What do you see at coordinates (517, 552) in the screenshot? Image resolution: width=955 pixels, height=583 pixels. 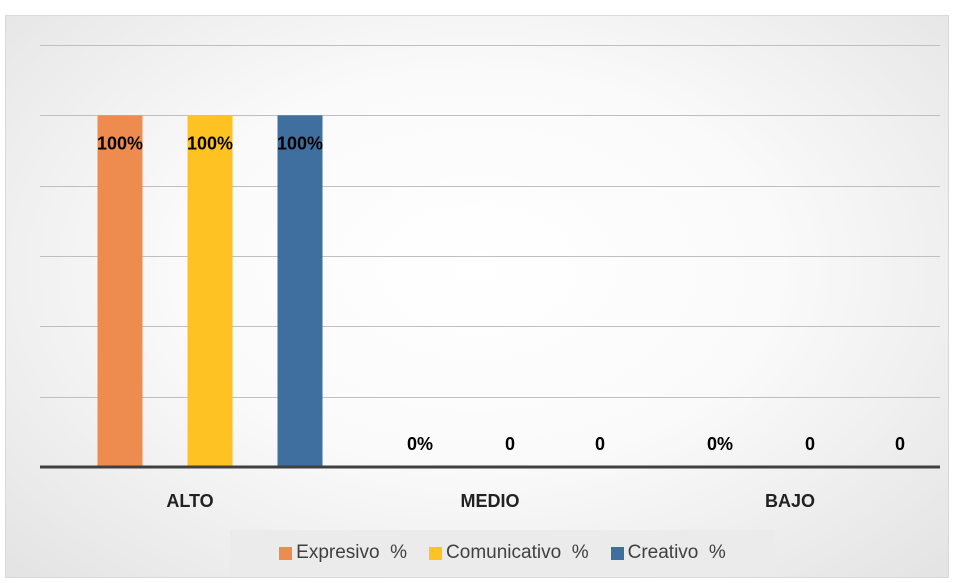 I see `legend-label: Comunicativo %` at bounding box center [517, 552].